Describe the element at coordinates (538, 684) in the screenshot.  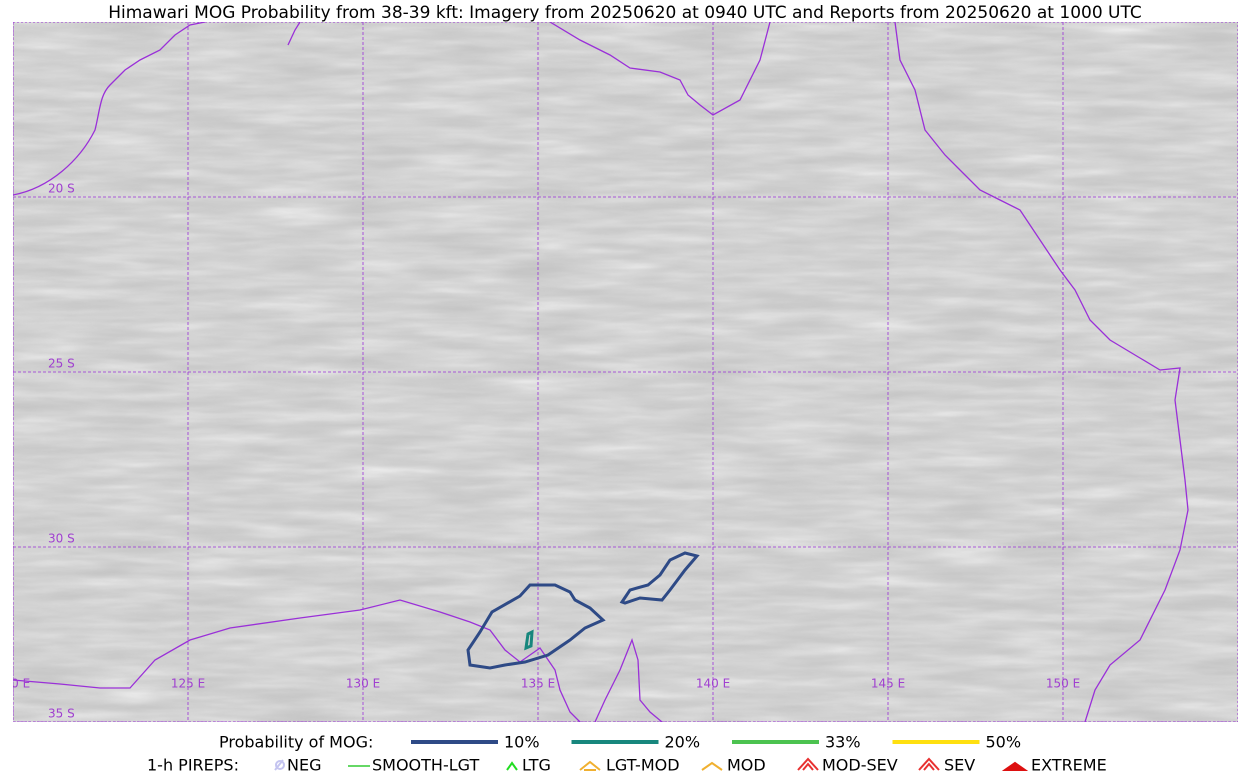
I see `lon-label: 135 E` at that location.